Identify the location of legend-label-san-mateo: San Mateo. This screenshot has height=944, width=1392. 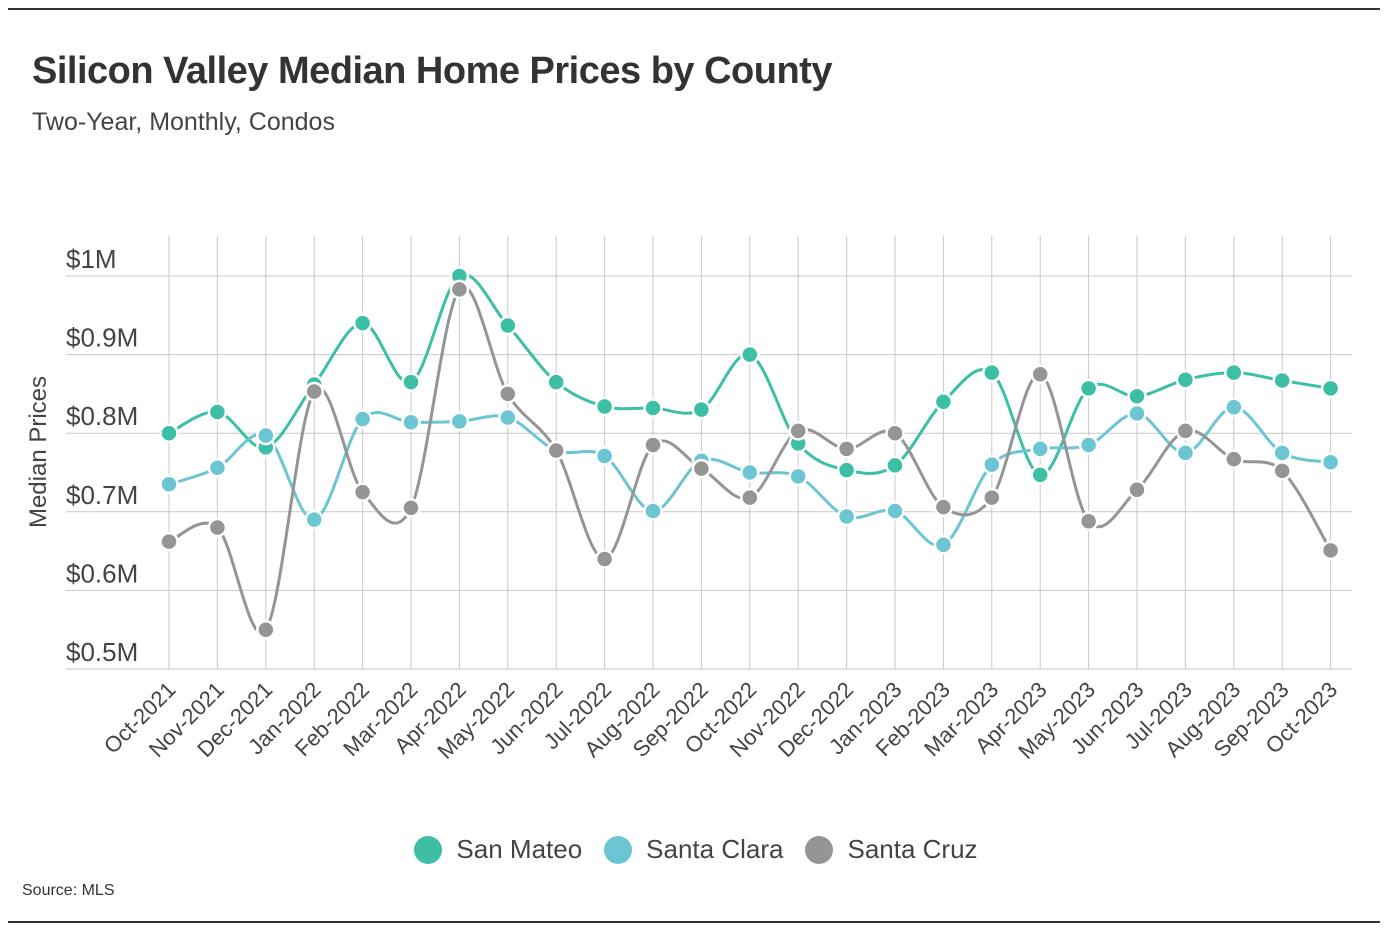
(519, 849).